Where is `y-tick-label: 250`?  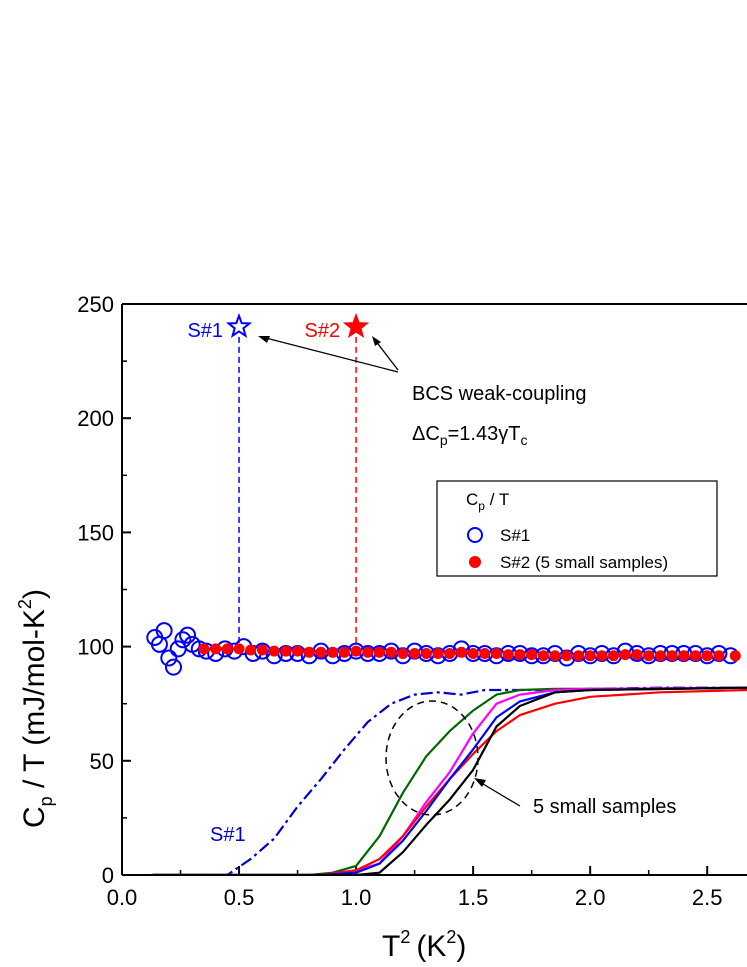
y-tick-label: 250 is located at coordinates (95, 304).